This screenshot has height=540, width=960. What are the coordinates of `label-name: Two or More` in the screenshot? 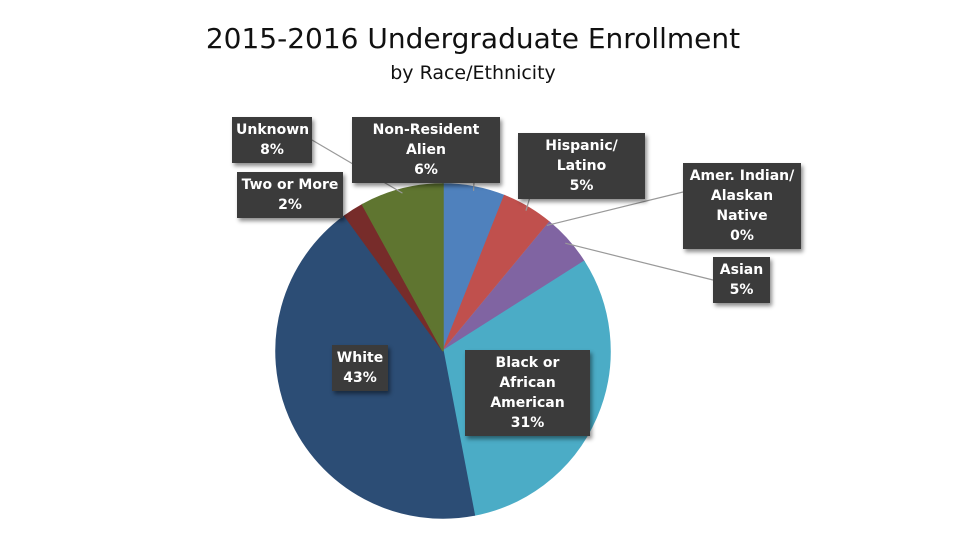 It's located at (290, 185).